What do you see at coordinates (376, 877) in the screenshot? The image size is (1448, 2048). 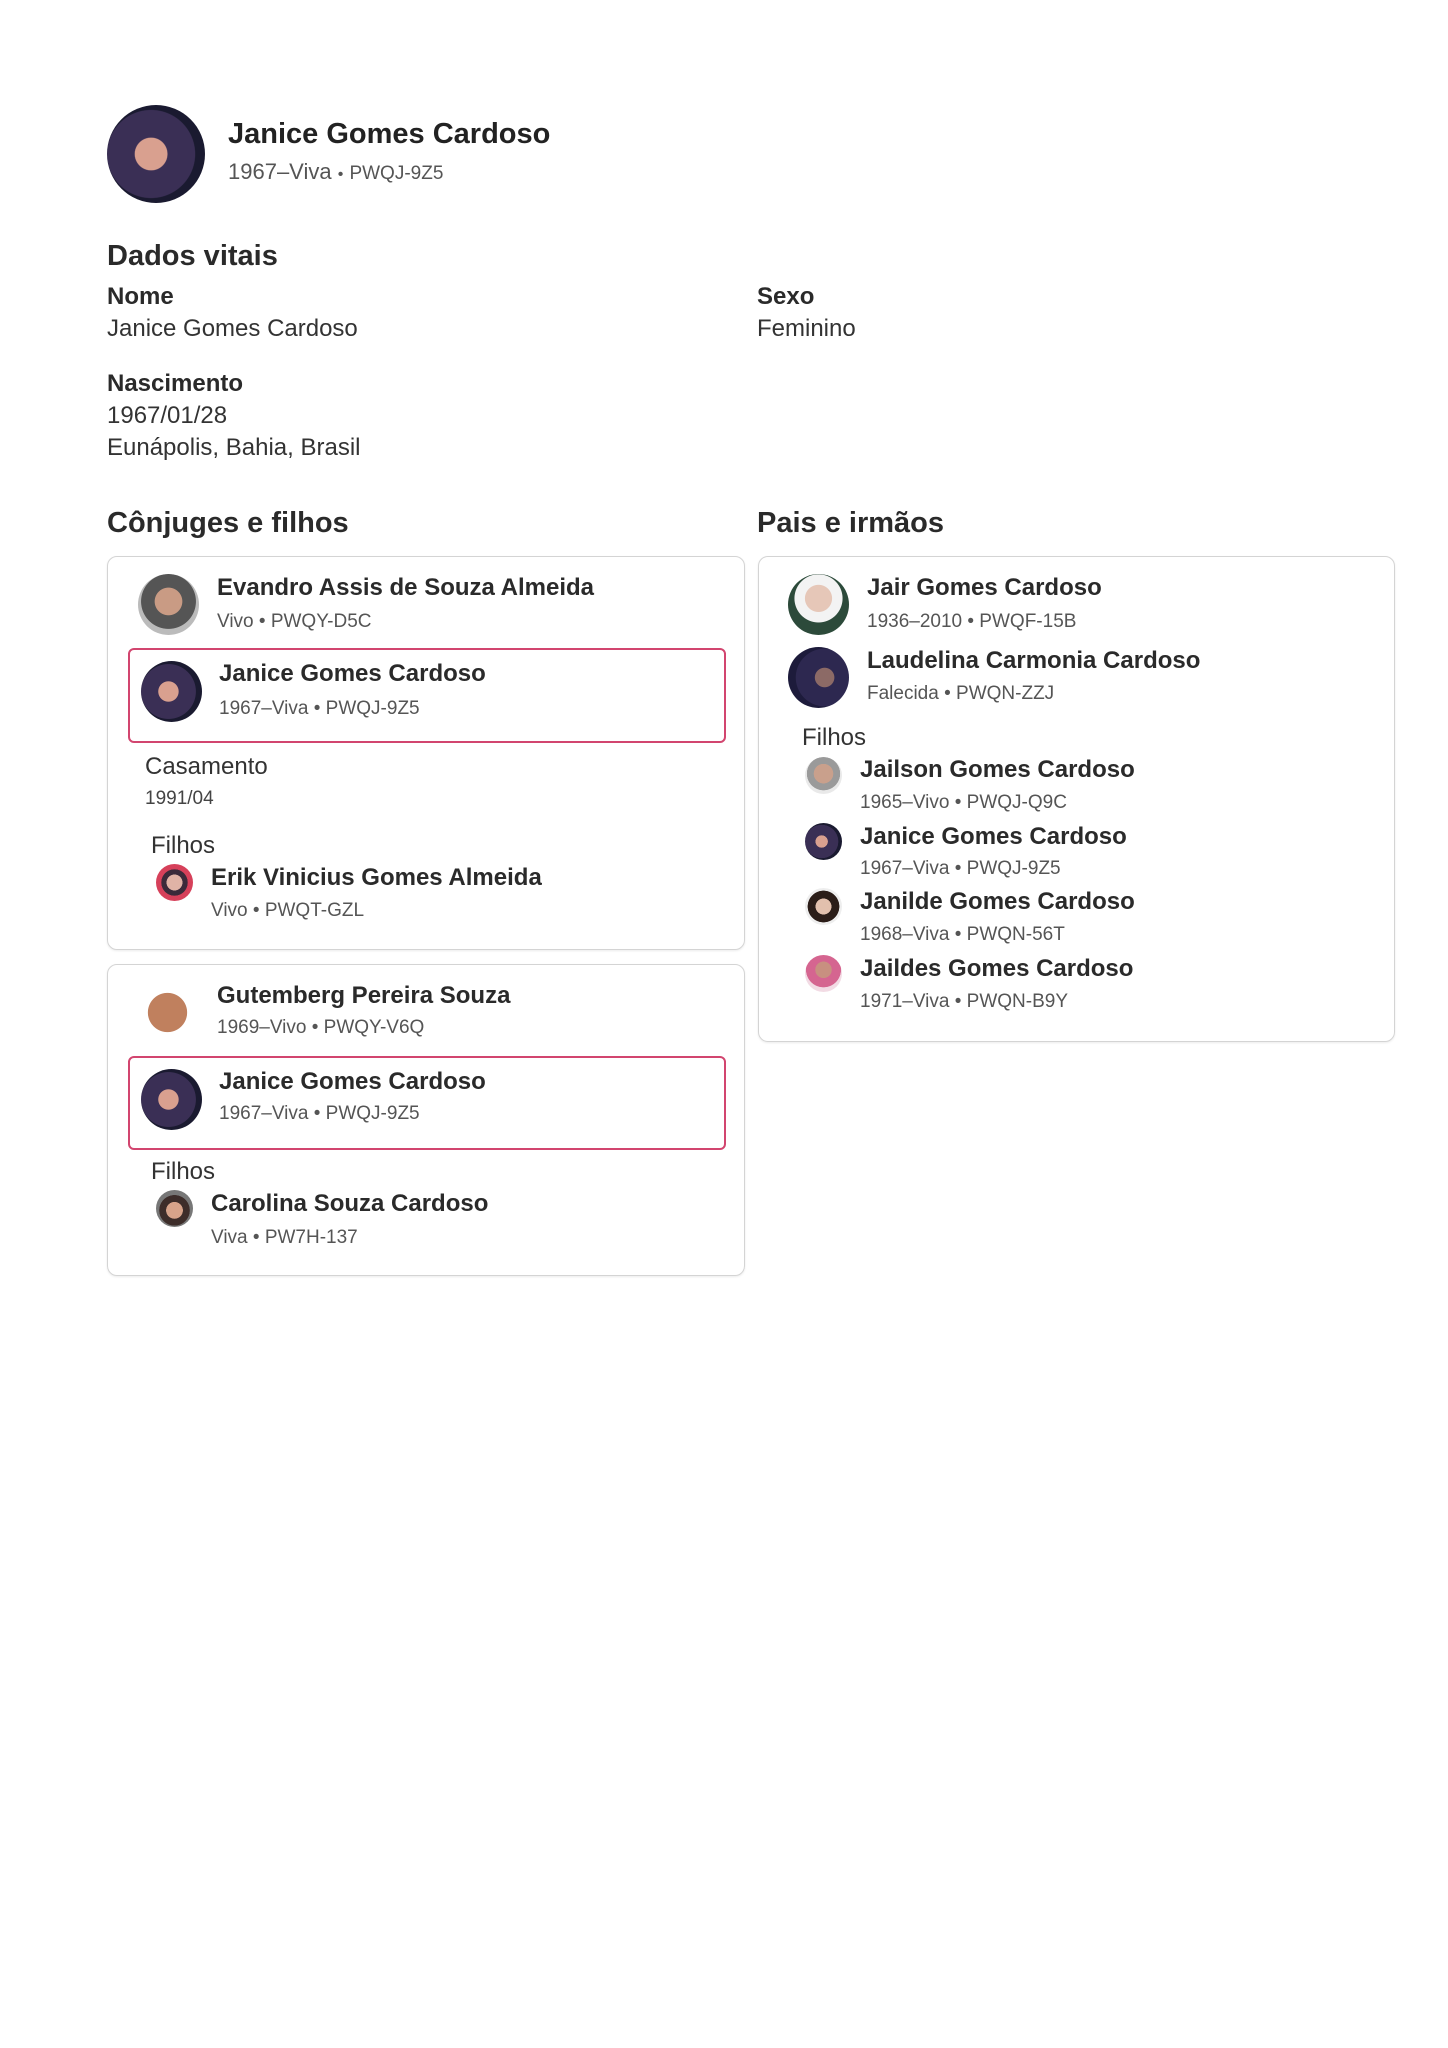 I see `child-name-link: Erik Vinicius Gomes Almeida` at bounding box center [376, 877].